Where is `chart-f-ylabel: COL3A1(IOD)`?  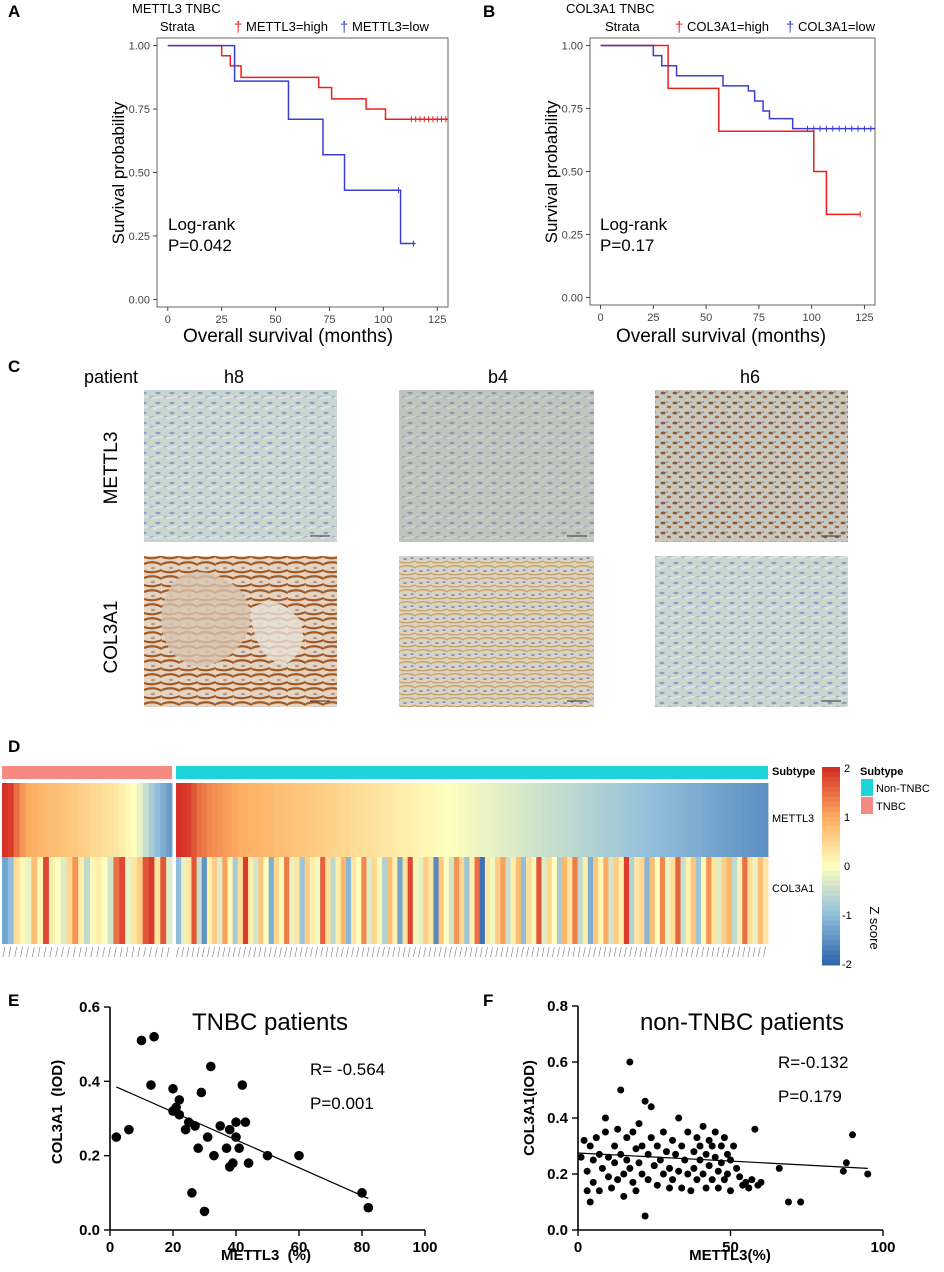
chart-f-ylabel: COL3A1(IOD) is located at coordinates (529, 1108).